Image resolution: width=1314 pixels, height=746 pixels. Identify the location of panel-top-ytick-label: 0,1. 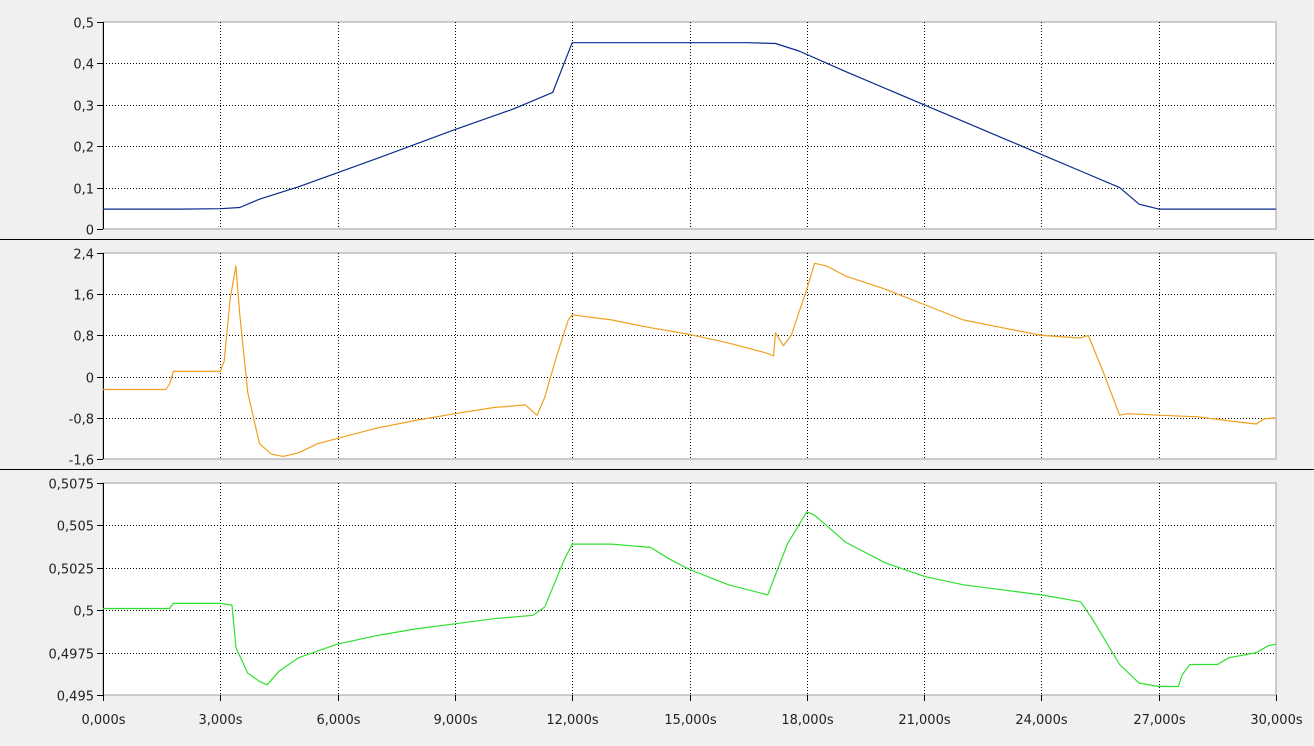
(83, 190).